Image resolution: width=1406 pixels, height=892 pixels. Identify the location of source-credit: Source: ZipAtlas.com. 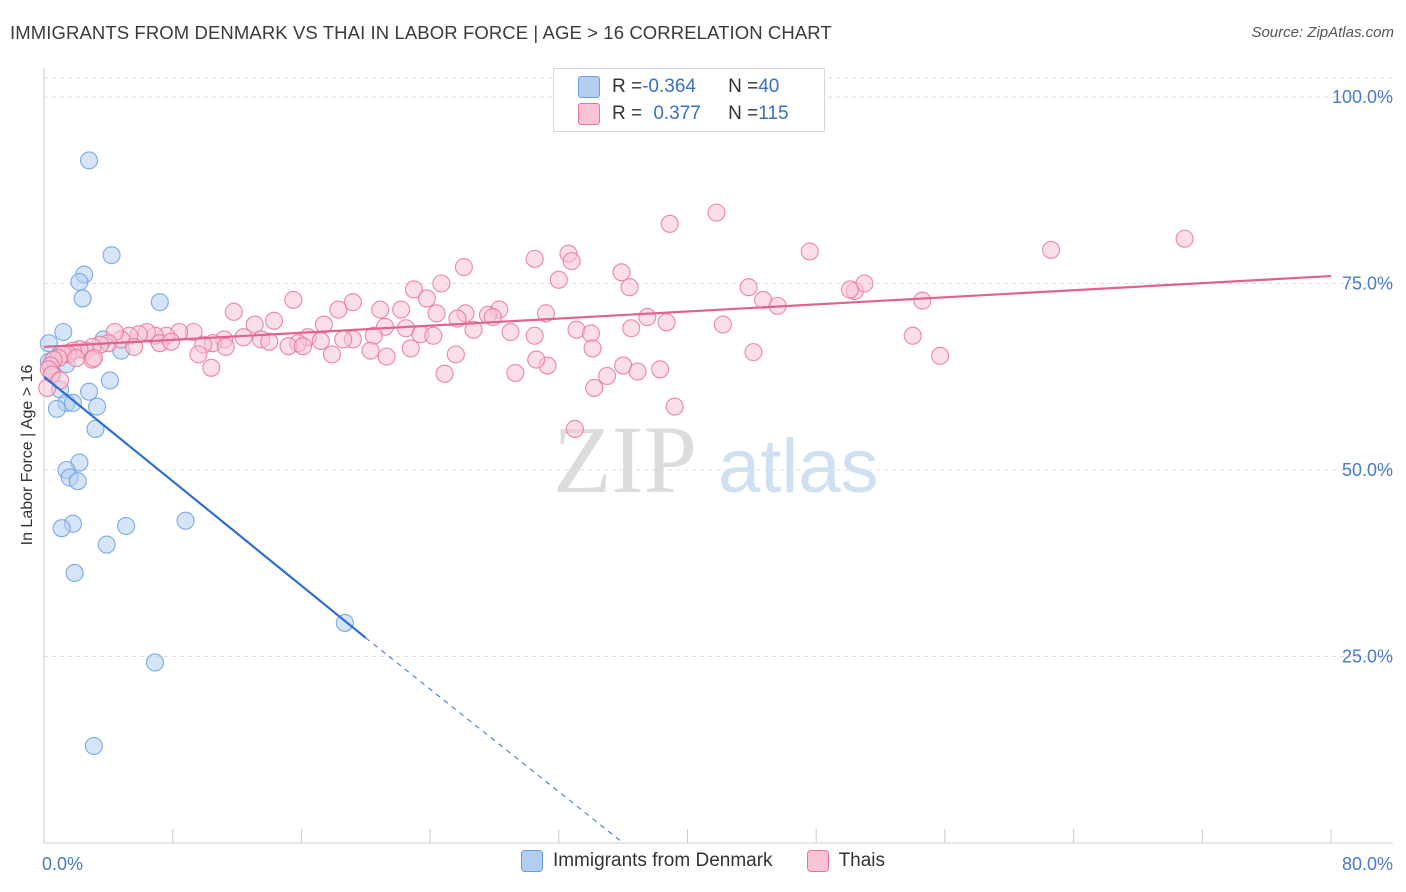
(1322, 32).